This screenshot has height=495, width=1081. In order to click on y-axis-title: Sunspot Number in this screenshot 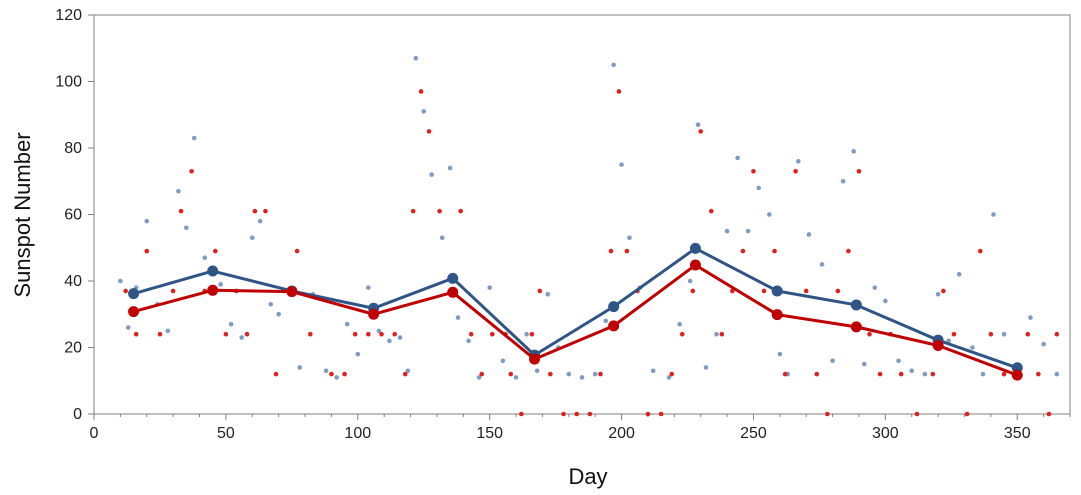, I will do `click(22, 214)`.